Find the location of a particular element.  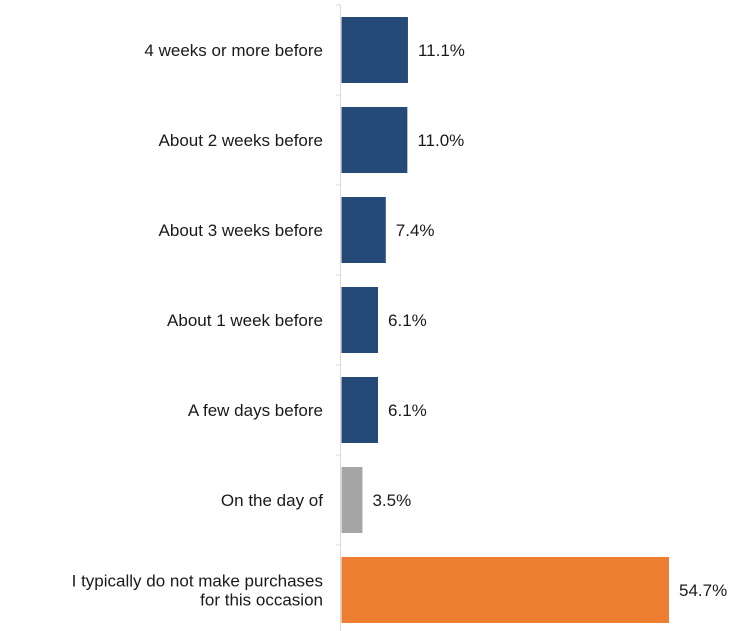

value-label: 11.0% is located at coordinates (440, 140).